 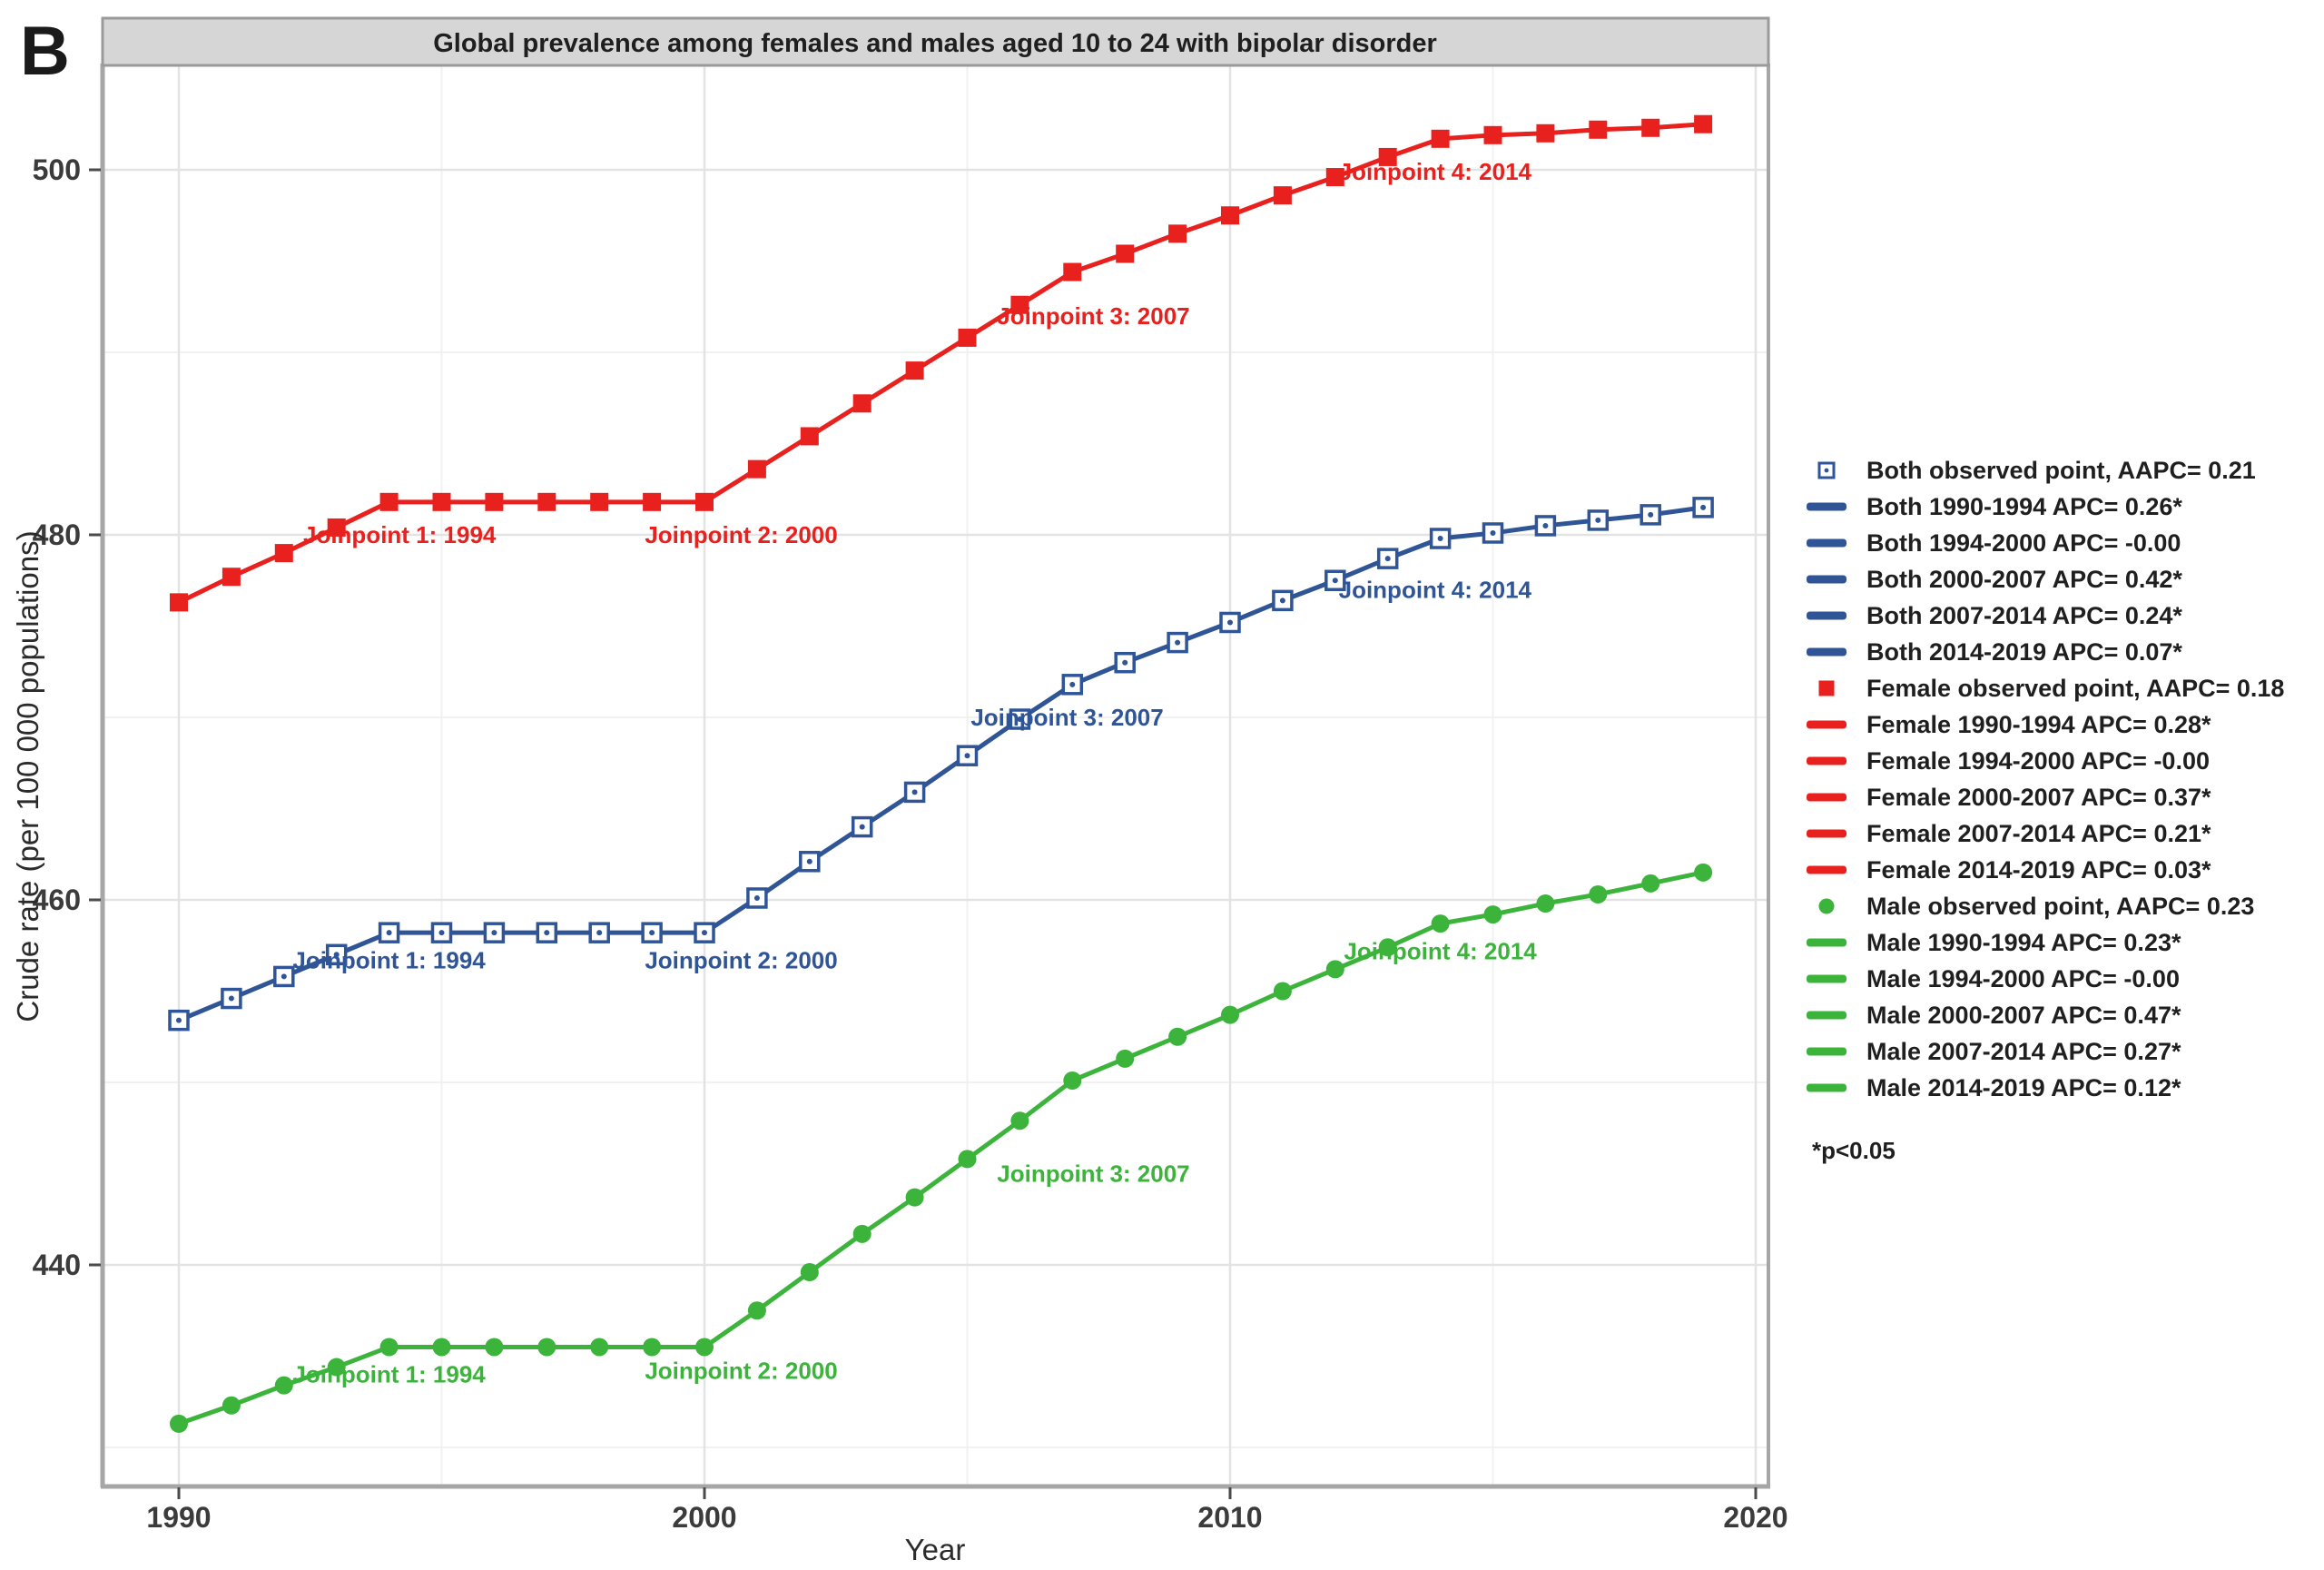 I want to click on legend-item-label: Male 2014-2019 APC= 0.12*, so click(x=2023, y=1088).